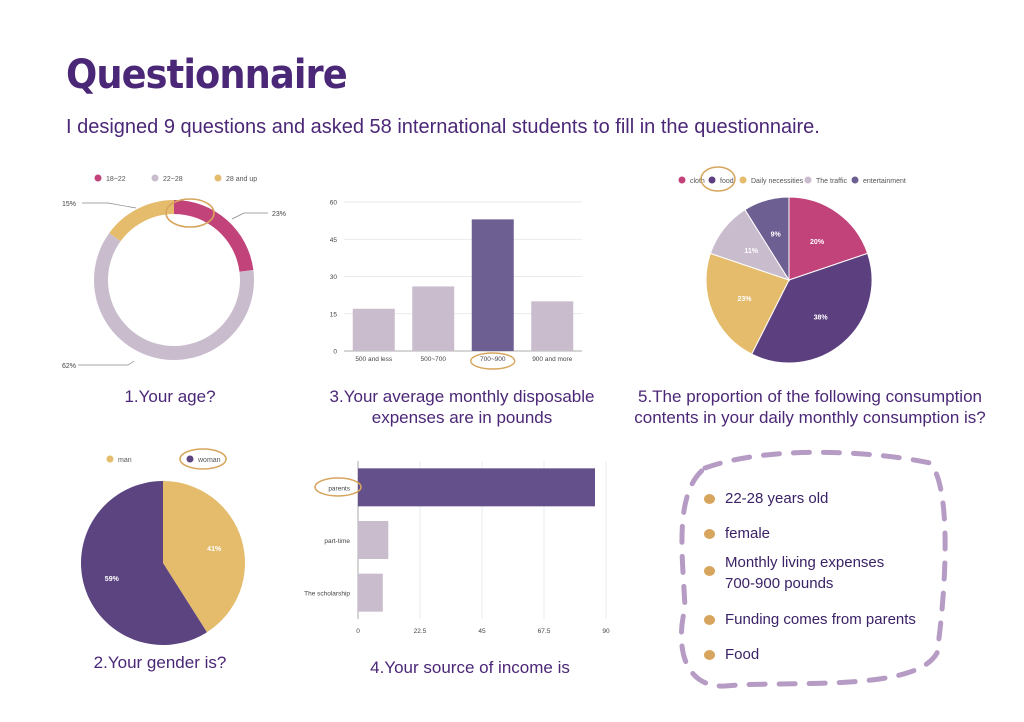 This screenshot has width=1024, height=722. What do you see at coordinates (821, 317) in the screenshot?
I see `slice-label: 38%` at bounding box center [821, 317].